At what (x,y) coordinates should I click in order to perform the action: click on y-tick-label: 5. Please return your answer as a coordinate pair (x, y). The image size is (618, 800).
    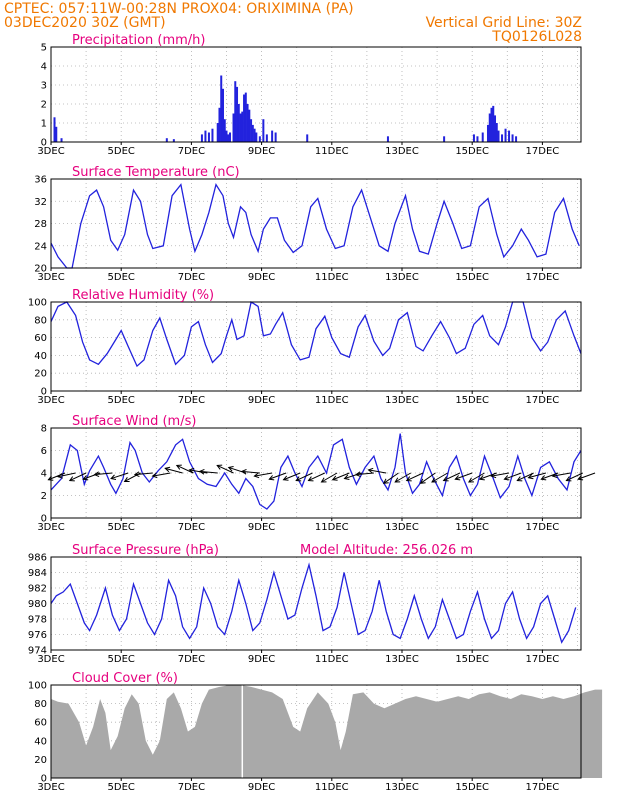
    Looking at the image, I should click on (44, 48).